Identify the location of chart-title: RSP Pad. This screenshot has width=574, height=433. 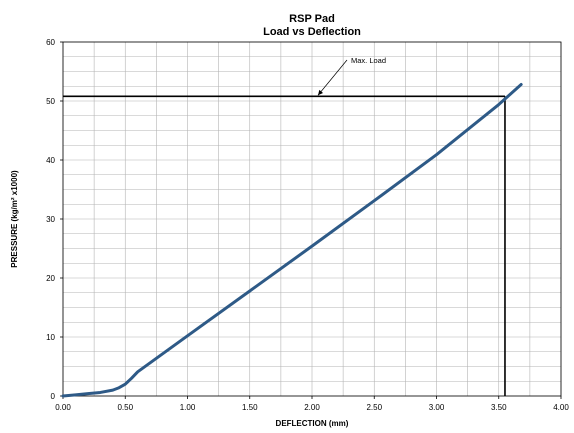
(312, 19).